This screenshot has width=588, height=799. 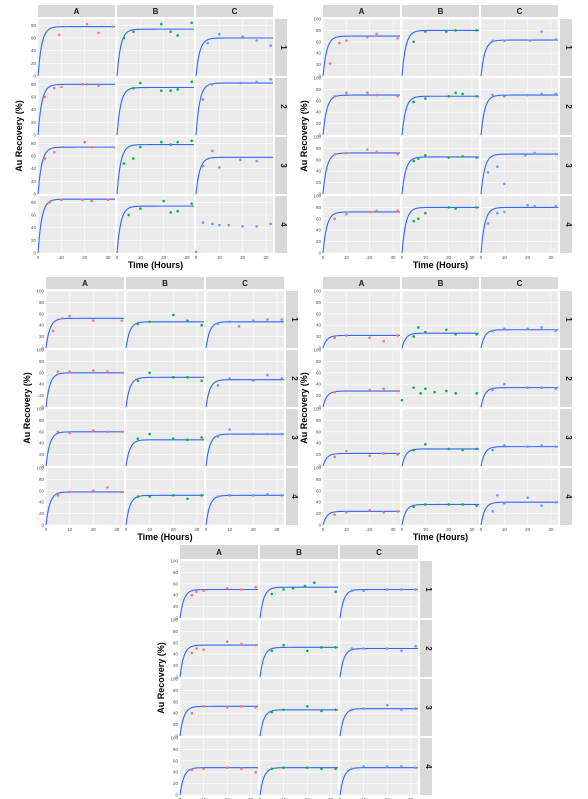 What do you see at coordinates (428, 707) in the screenshot?
I see `row-label: 3` at bounding box center [428, 707].